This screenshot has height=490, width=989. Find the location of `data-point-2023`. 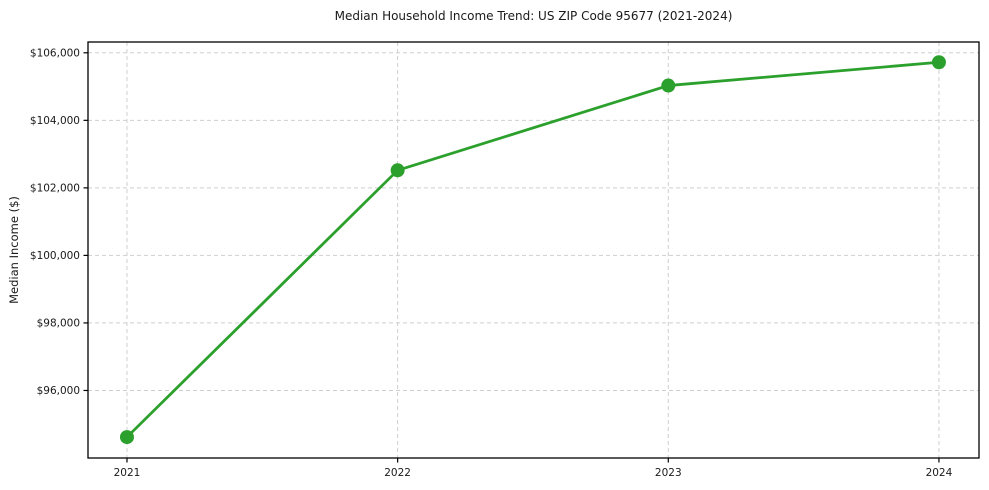

data-point-2023 is located at coordinates (668, 85).